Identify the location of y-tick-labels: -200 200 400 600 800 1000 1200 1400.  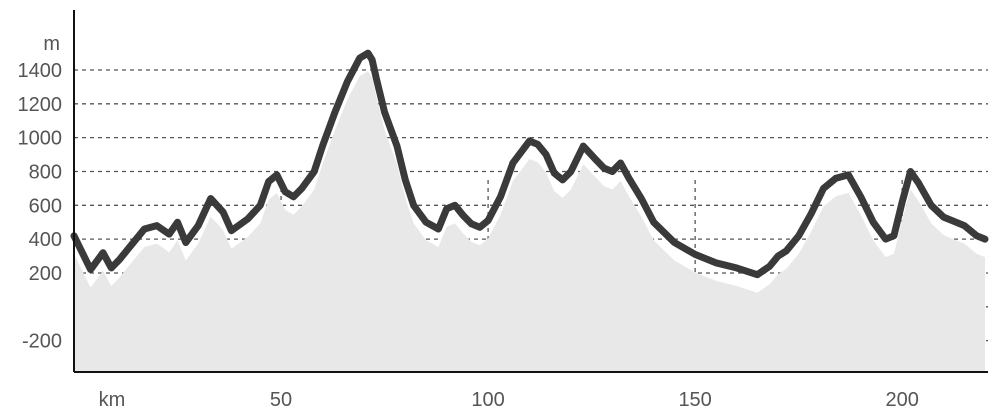
(40, 206).